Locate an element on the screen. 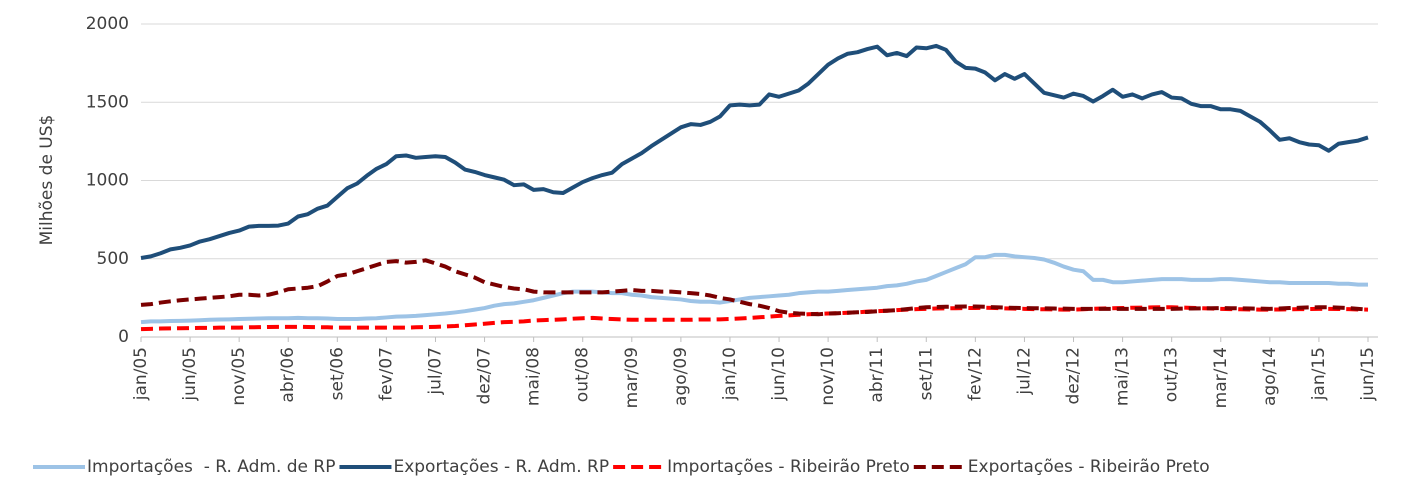 The height and width of the screenshot is (479, 1427). x-tick-label: fev/07 is located at coordinates (386, 374).